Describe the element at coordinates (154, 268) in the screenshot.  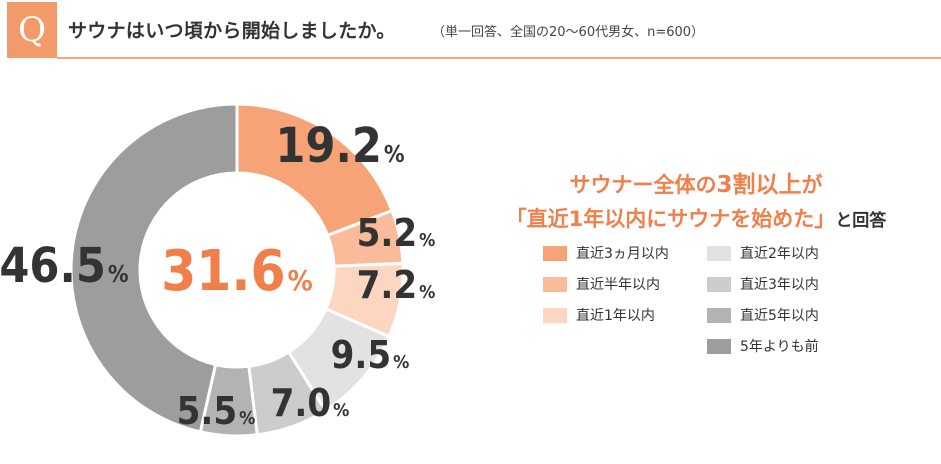
I see `donut-slice` at that location.